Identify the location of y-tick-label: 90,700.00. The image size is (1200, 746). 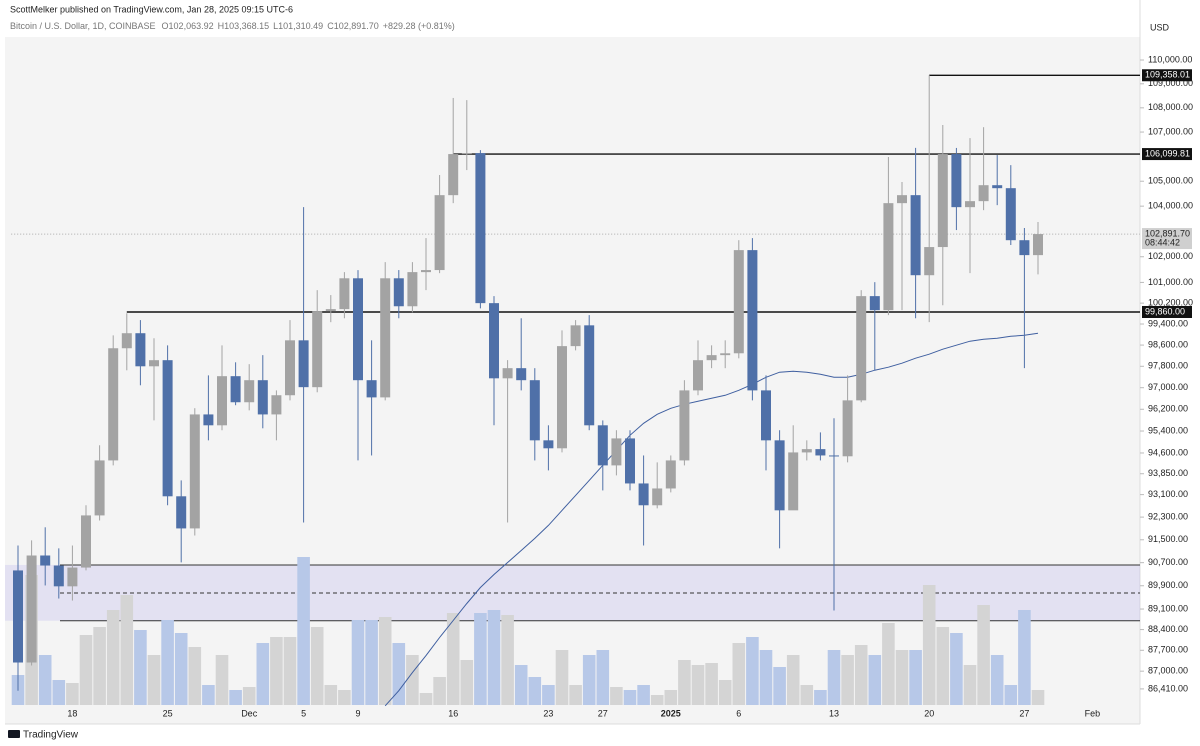
(1168, 562).